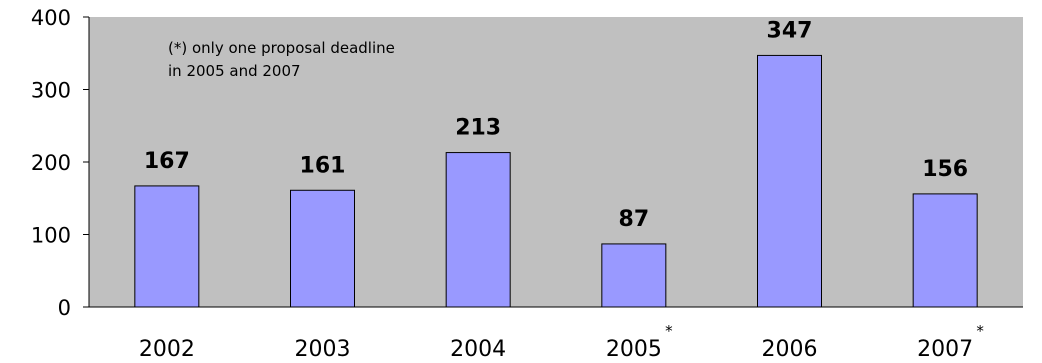  I want to click on data-label-2004: 213, so click(478, 128).